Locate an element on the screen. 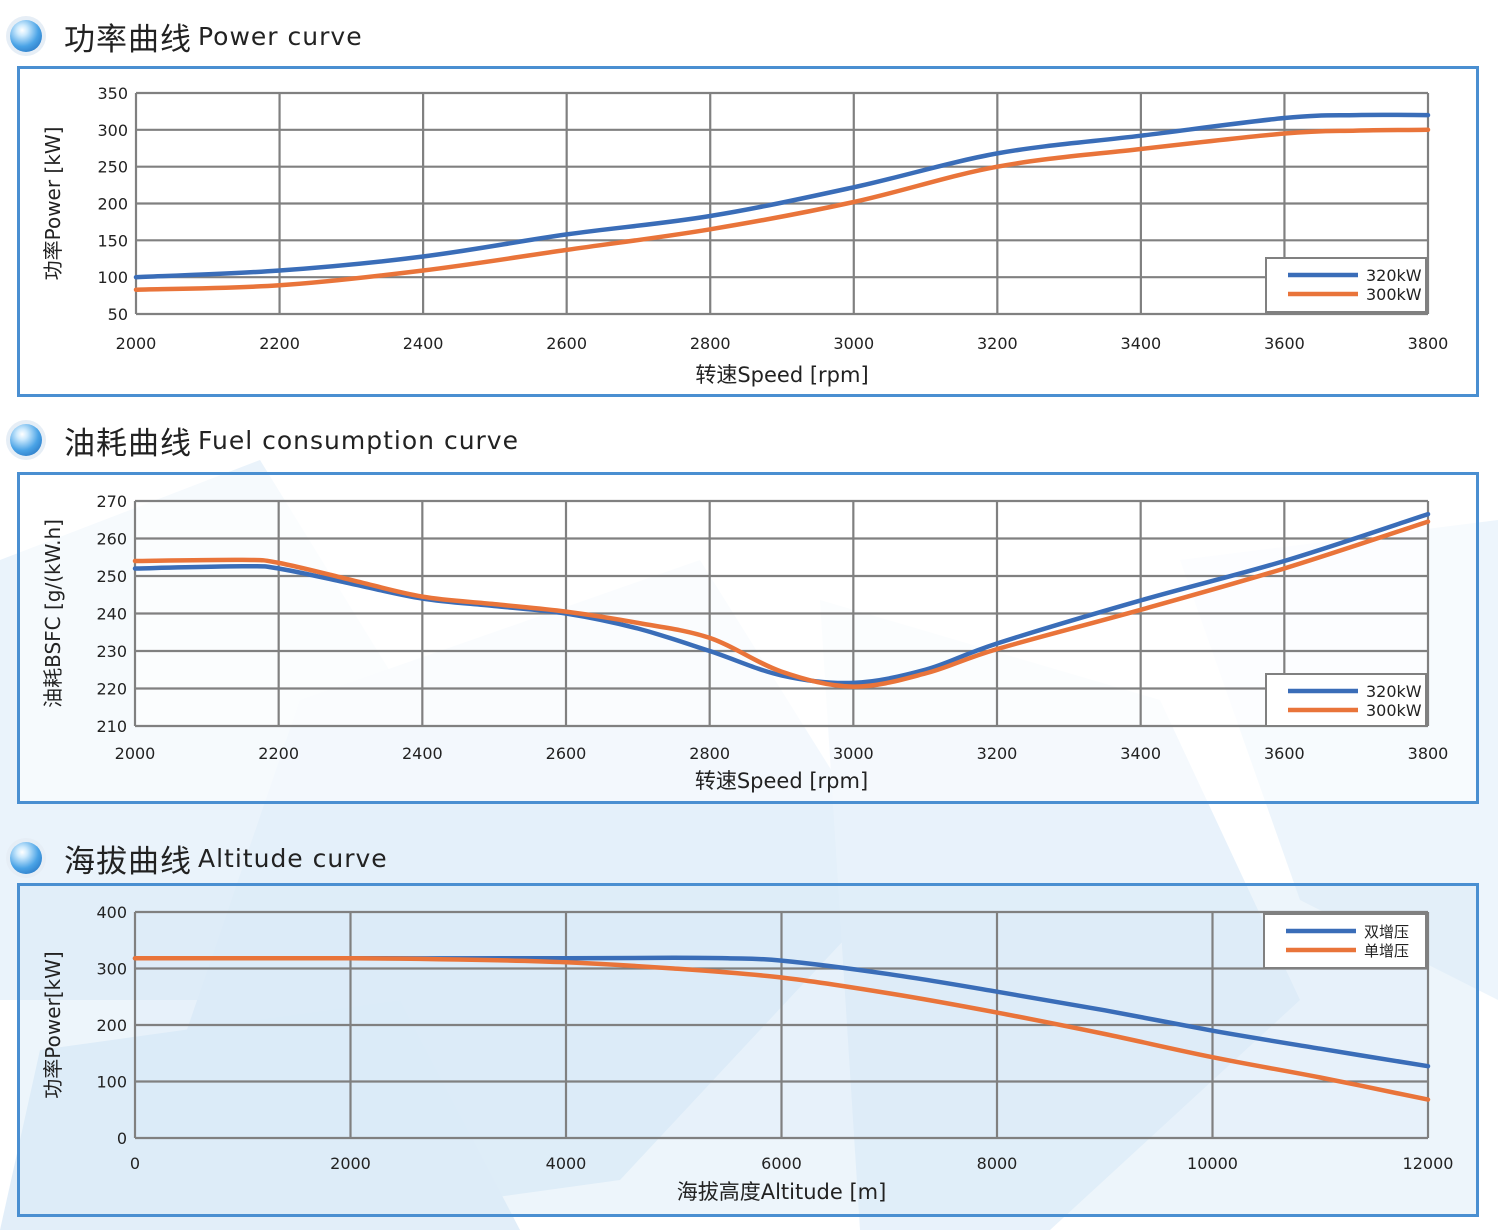 This screenshot has width=1498, height=1230. section-heading-power: 功率曲线 Power curve is located at coordinates (186, 36).